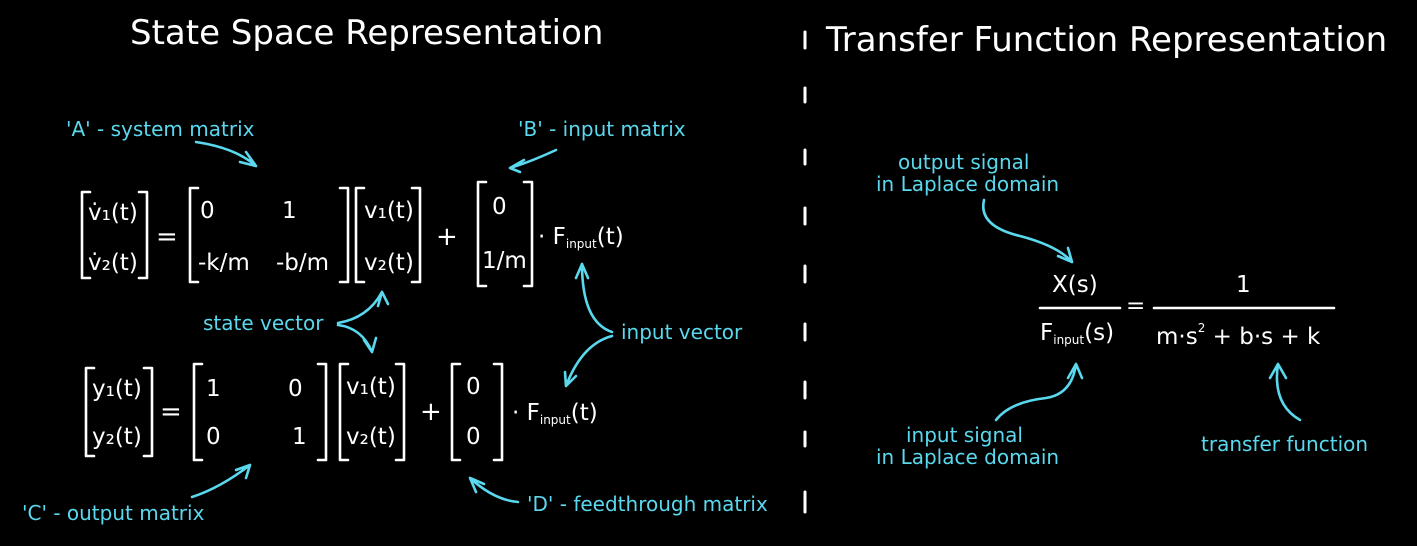  Describe the element at coordinates (295, 389) in the screenshot. I see `c-12: 0` at that location.